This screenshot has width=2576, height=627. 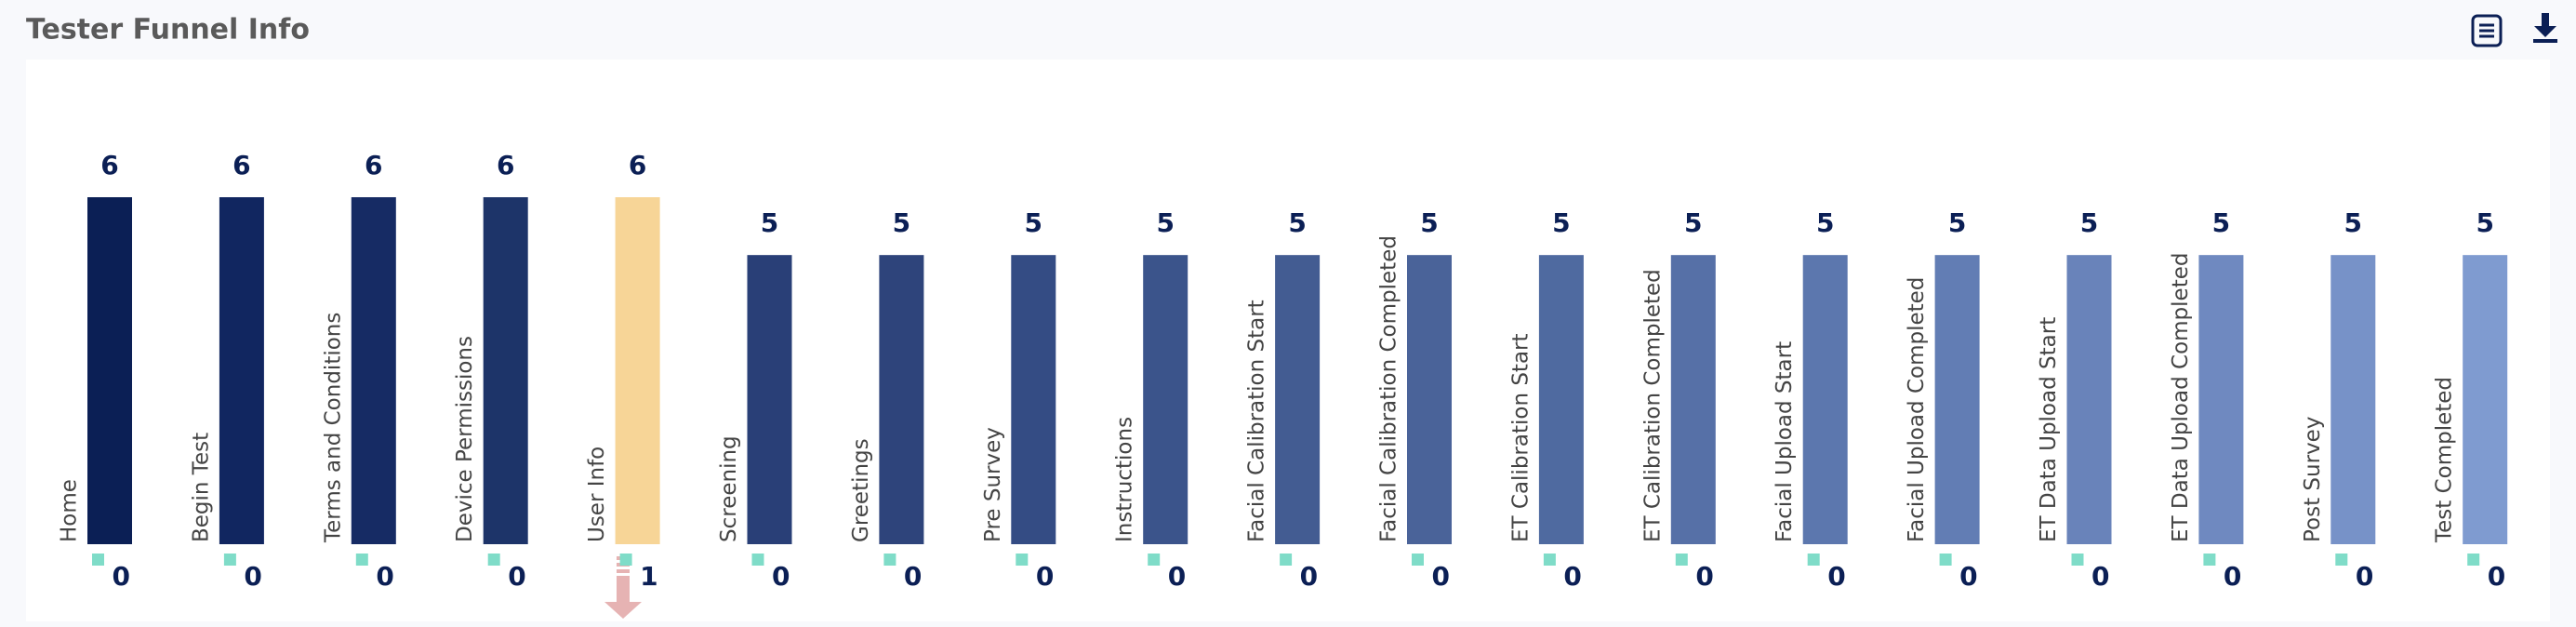 I want to click on category-label: Post Survey, so click(x=2313, y=479).